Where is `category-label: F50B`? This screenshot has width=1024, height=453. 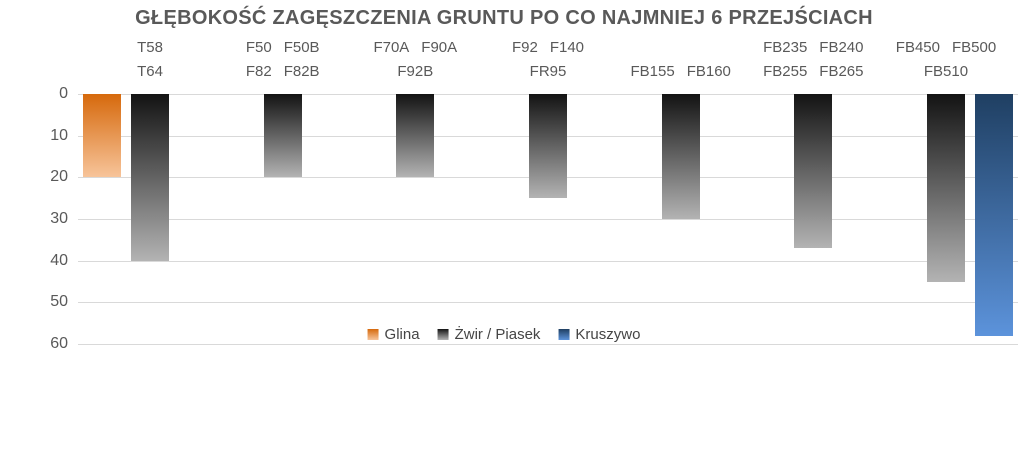 category-label: F50B is located at coordinates (301, 47).